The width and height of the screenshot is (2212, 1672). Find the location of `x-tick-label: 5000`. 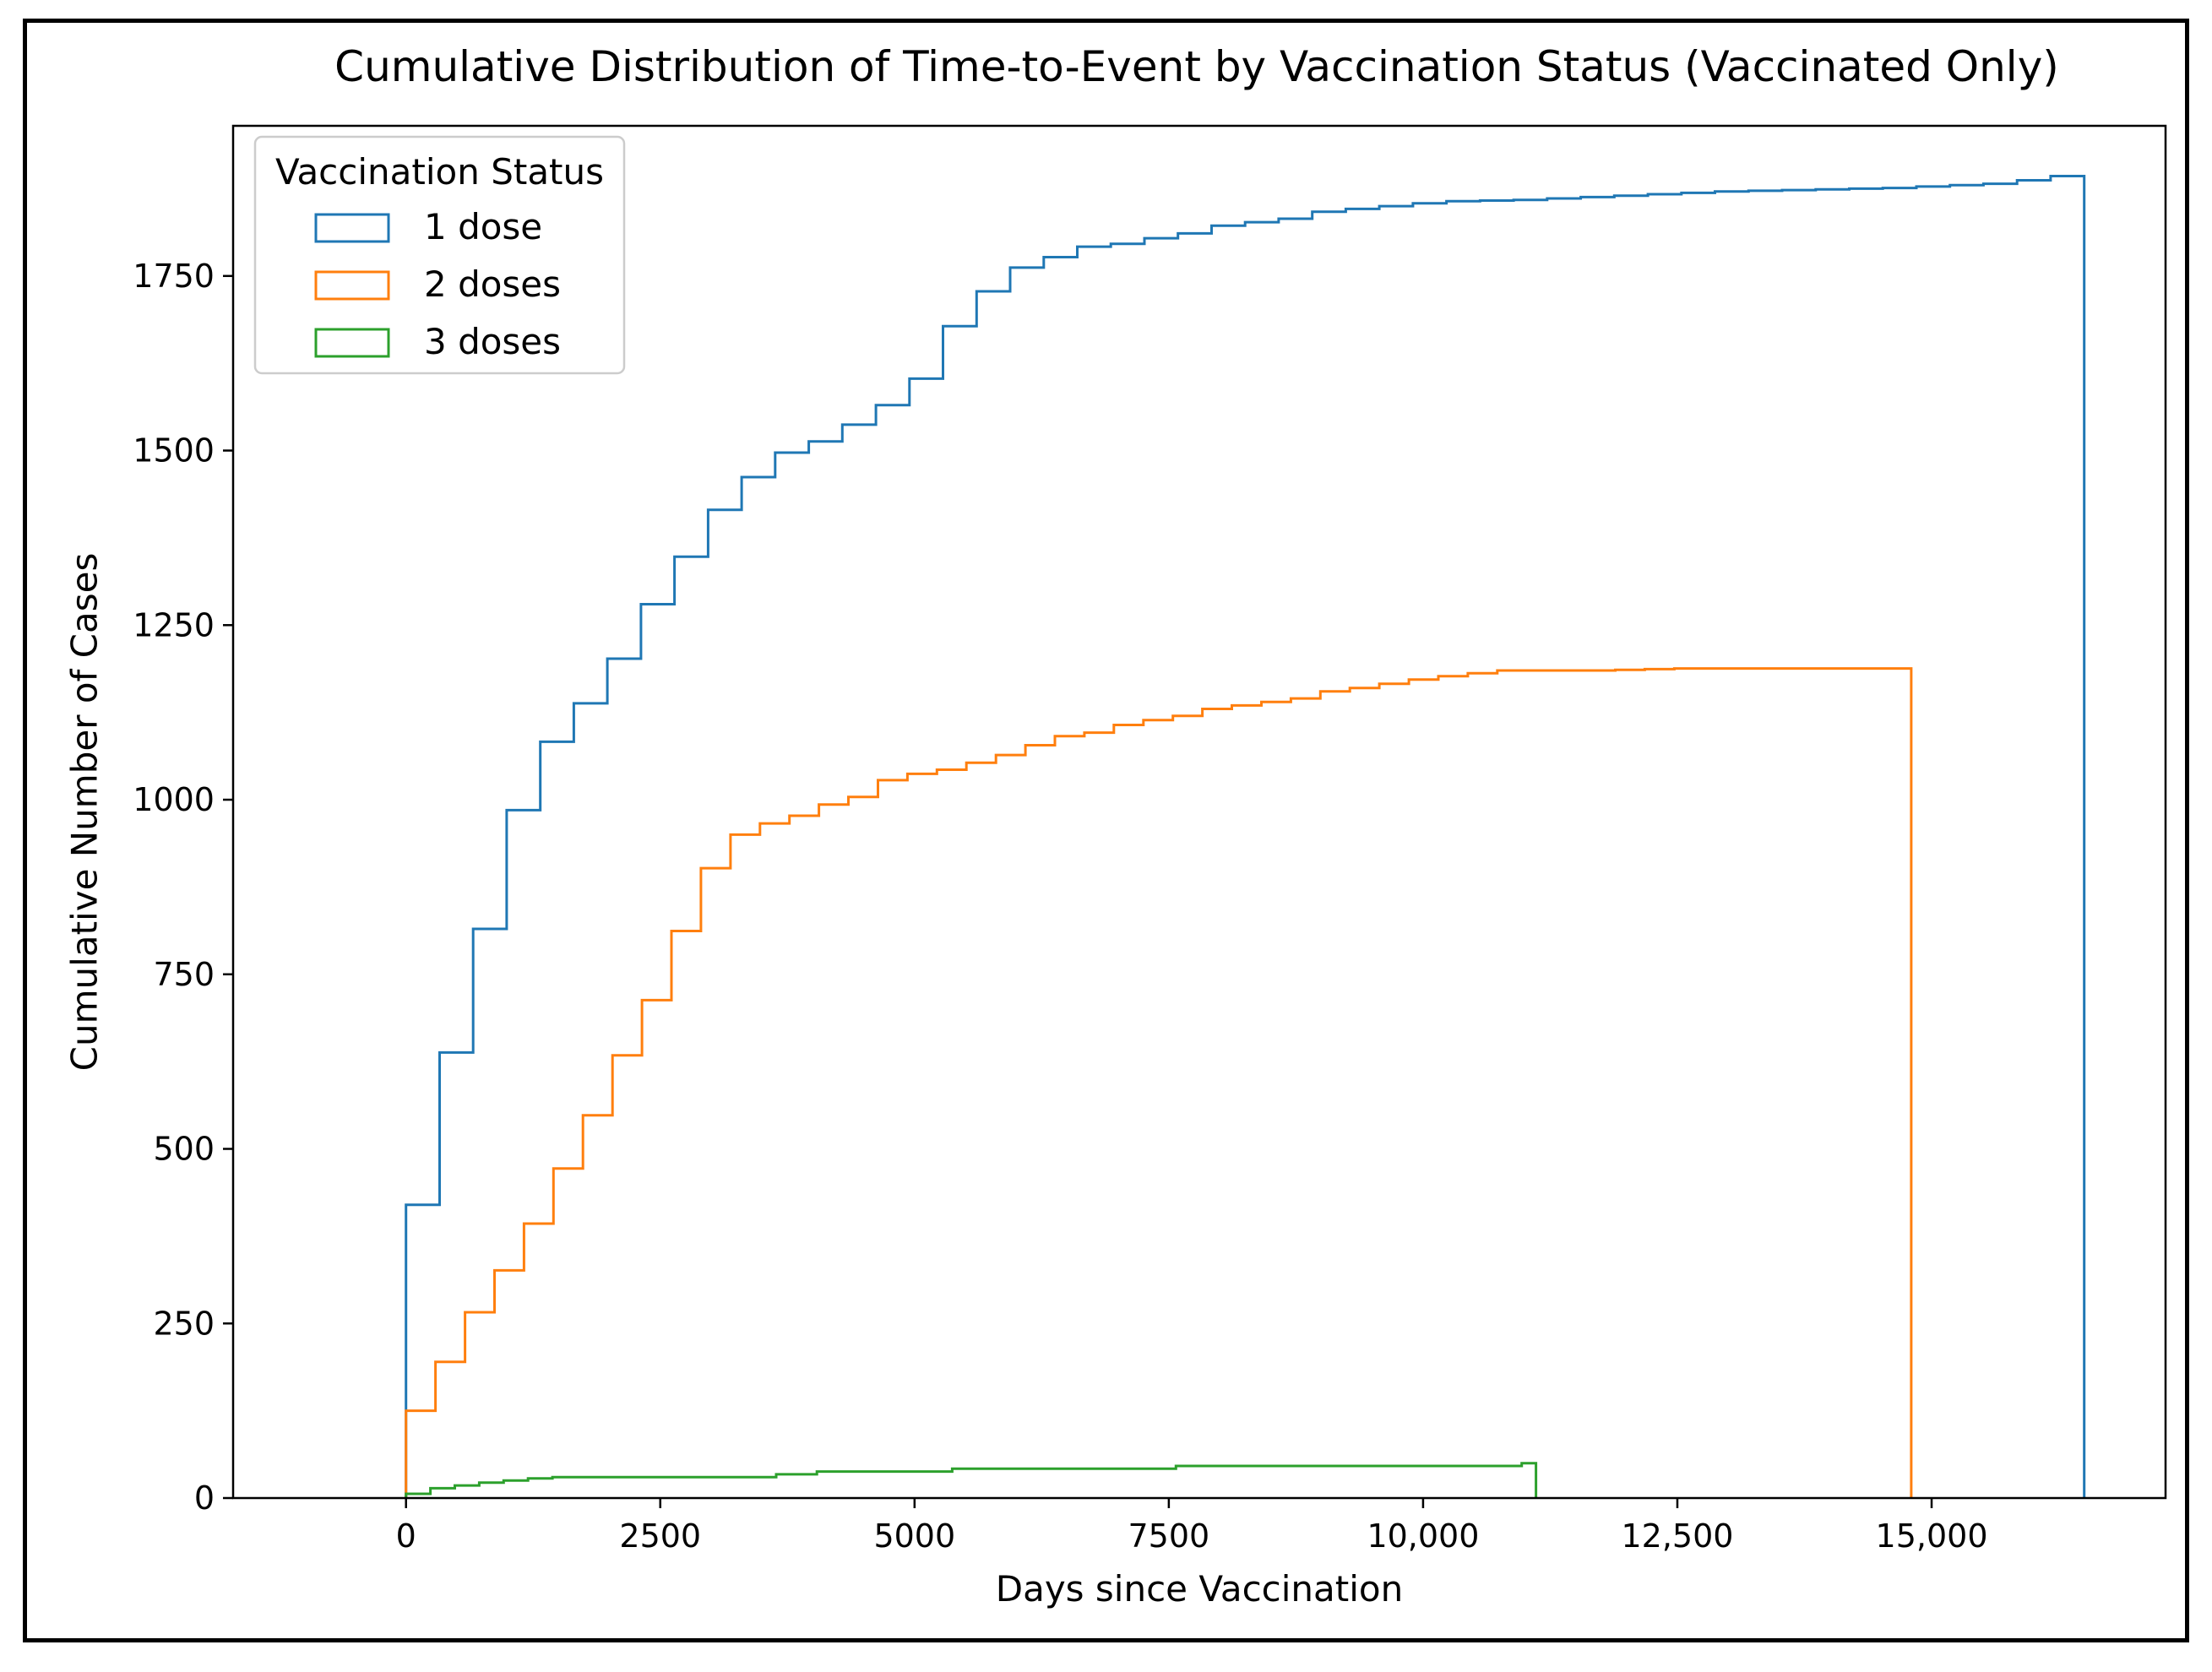

x-tick-label: 5000 is located at coordinates (914, 1536).